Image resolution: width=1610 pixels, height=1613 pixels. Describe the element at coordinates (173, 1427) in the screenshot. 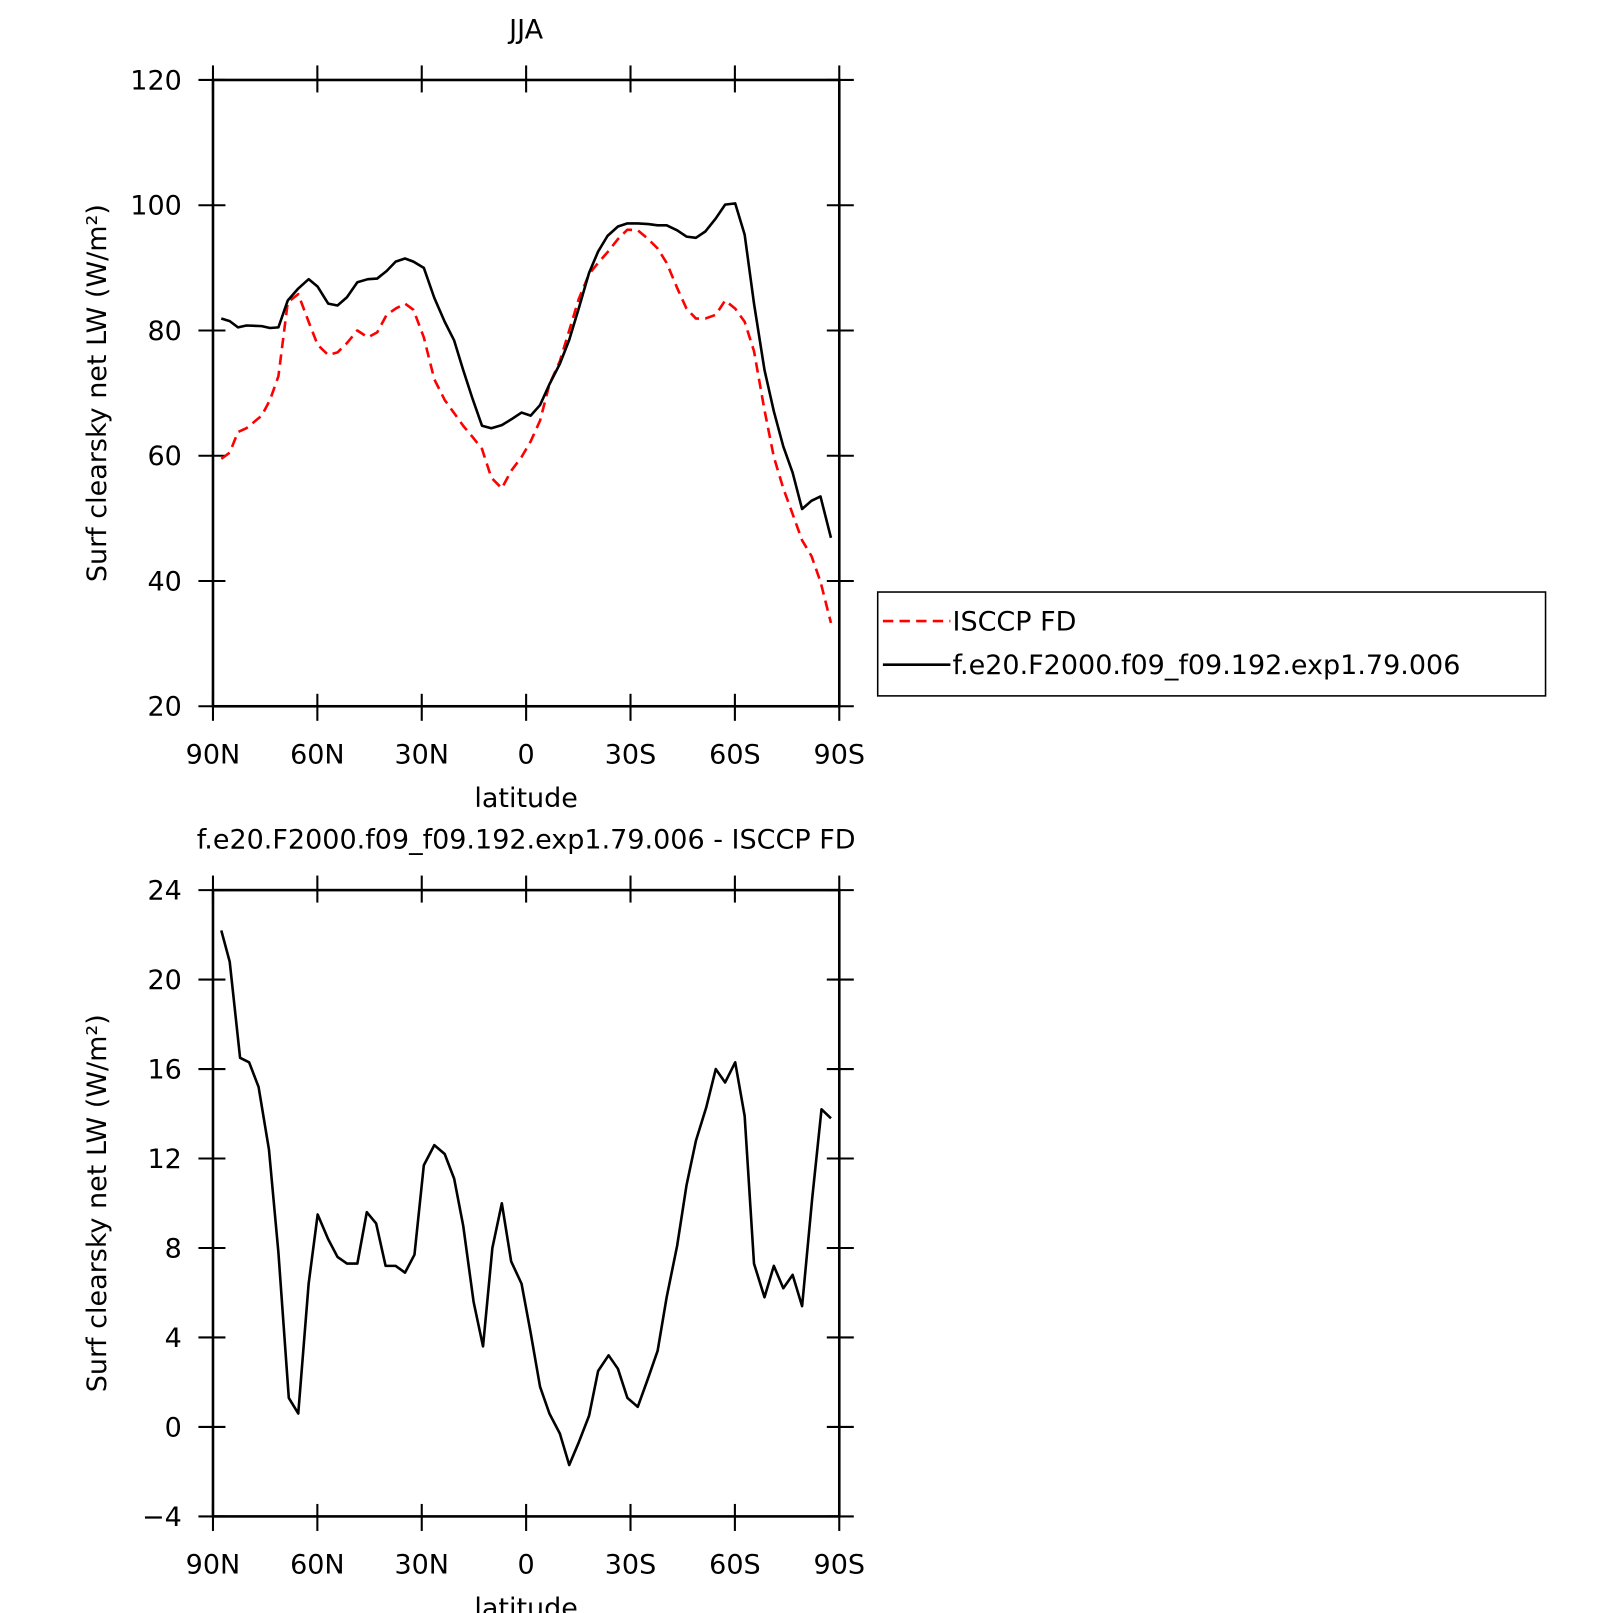

I see `y-tick-label: 0` at that location.